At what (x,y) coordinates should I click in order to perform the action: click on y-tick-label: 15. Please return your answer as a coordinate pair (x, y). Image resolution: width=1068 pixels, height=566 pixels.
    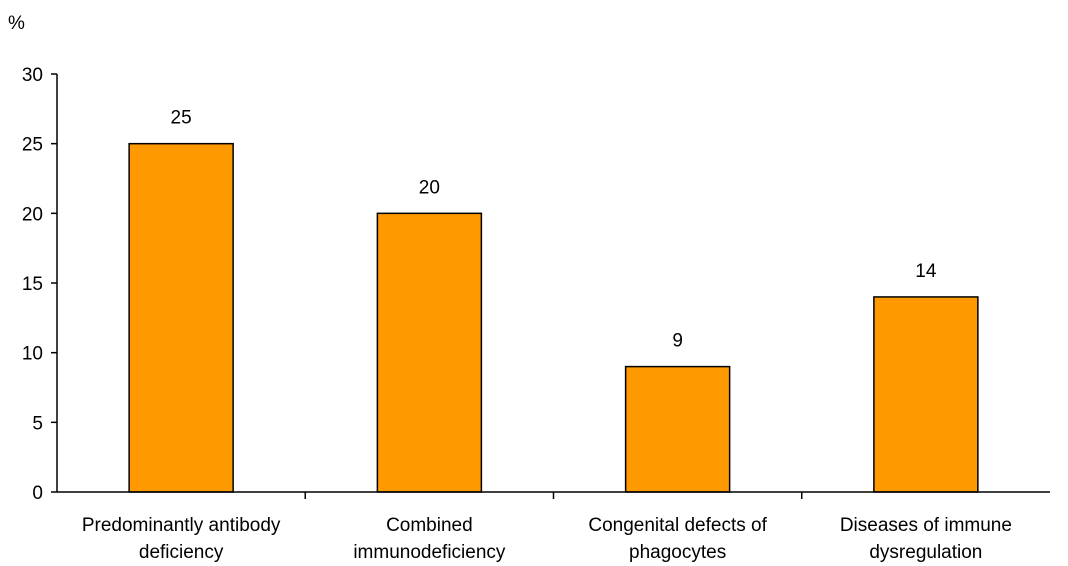
    Looking at the image, I should click on (32, 284).